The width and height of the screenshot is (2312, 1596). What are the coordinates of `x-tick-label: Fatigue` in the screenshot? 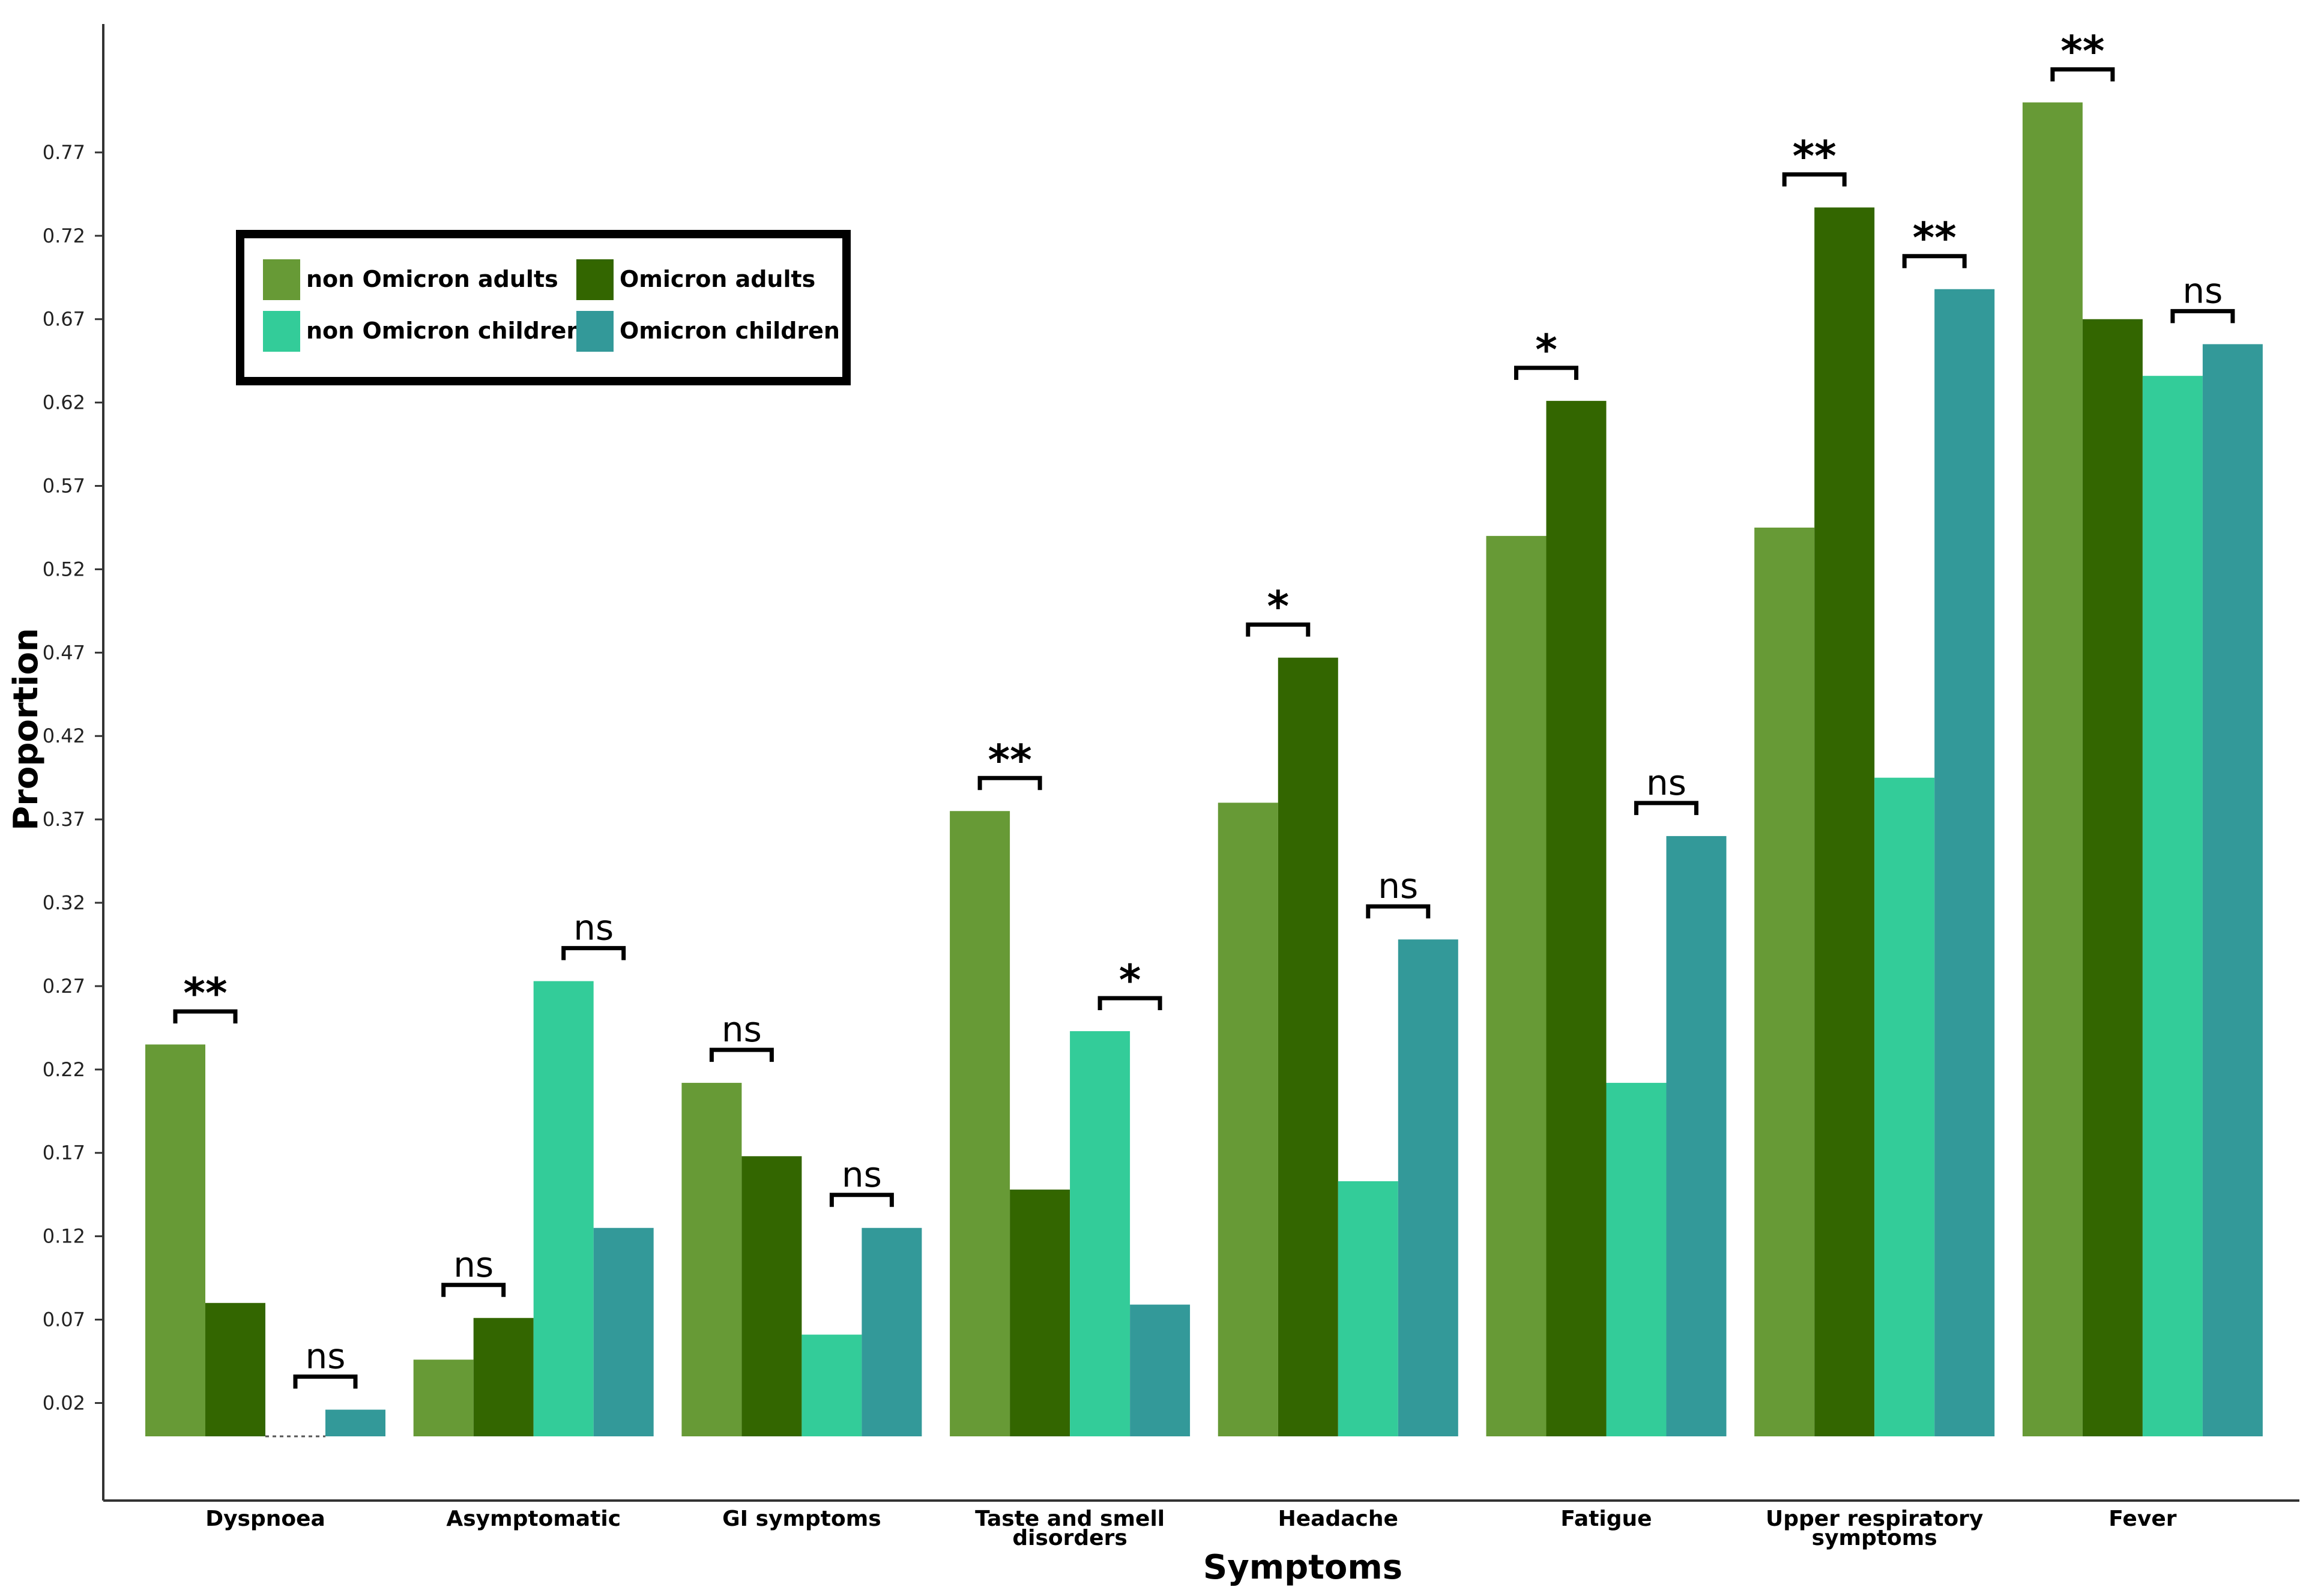 It's located at (1606, 1519).